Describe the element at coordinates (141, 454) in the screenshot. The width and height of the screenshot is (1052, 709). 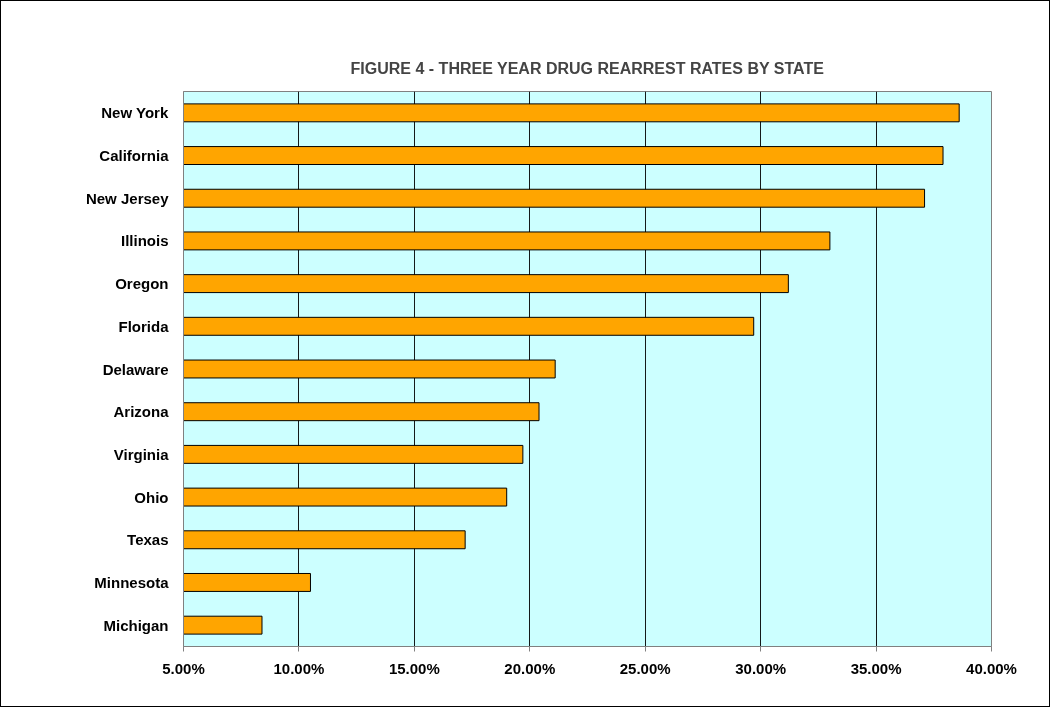
I see `y-tick-label: Virginia` at that location.